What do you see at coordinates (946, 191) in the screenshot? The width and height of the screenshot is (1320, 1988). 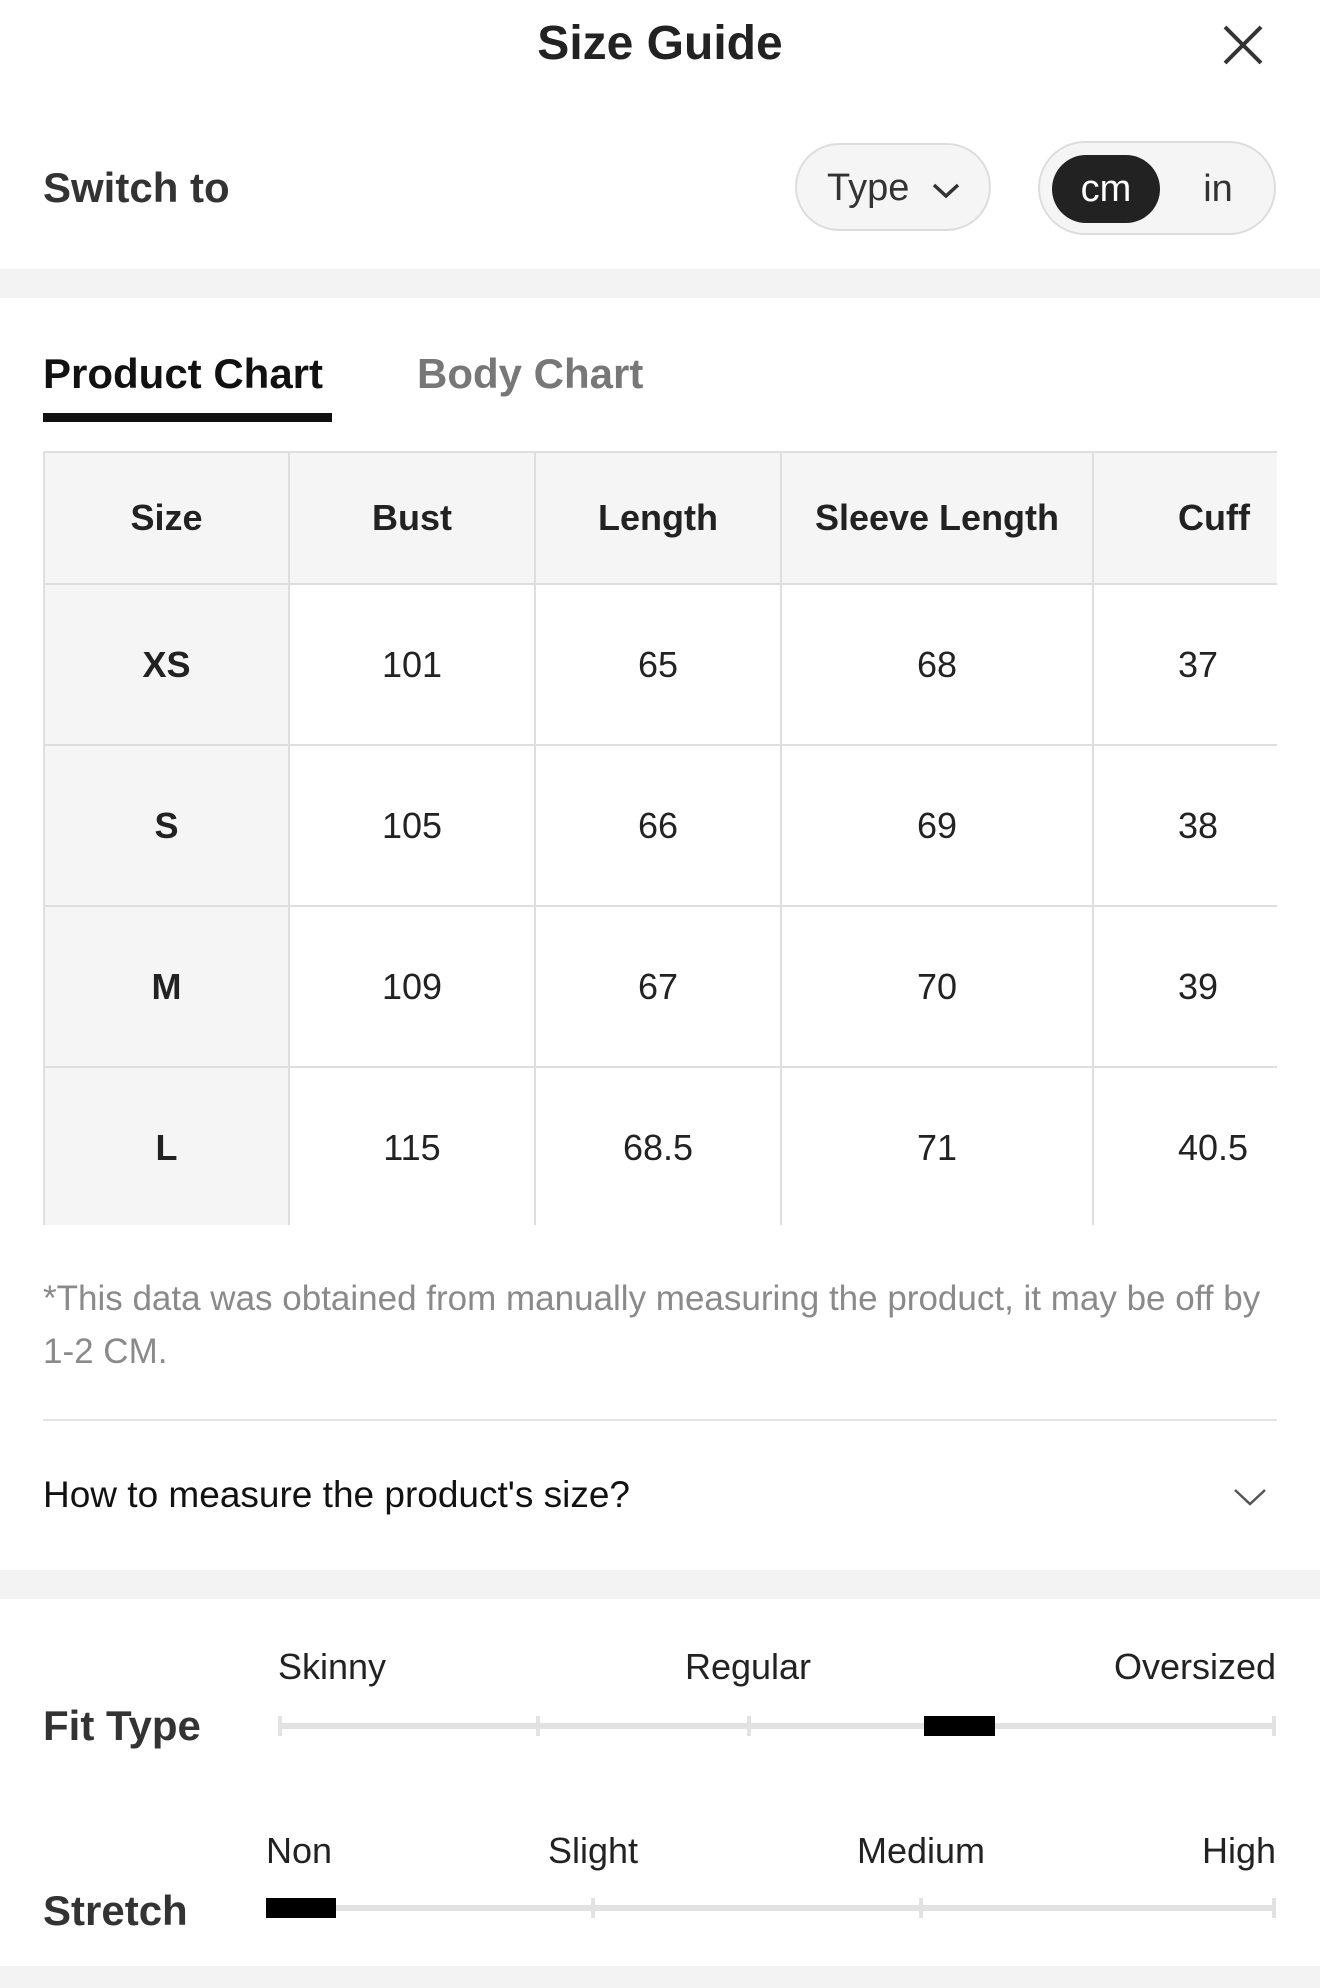 I see `chevron` at bounding box center [946, 191].